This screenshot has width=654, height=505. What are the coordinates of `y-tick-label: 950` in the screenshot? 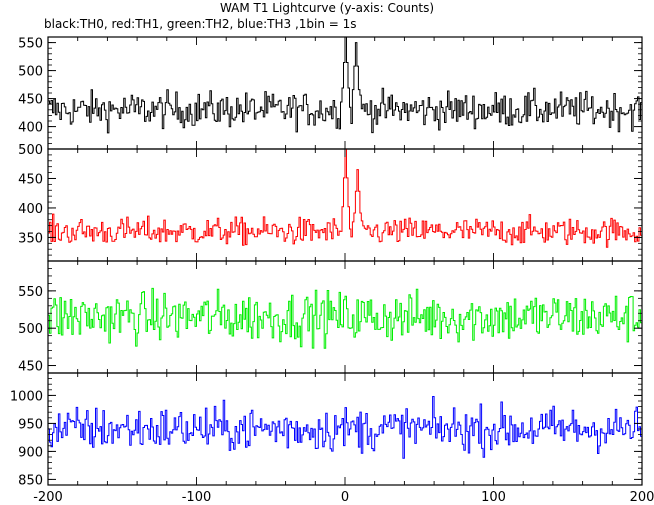 It's located at (30, 424).